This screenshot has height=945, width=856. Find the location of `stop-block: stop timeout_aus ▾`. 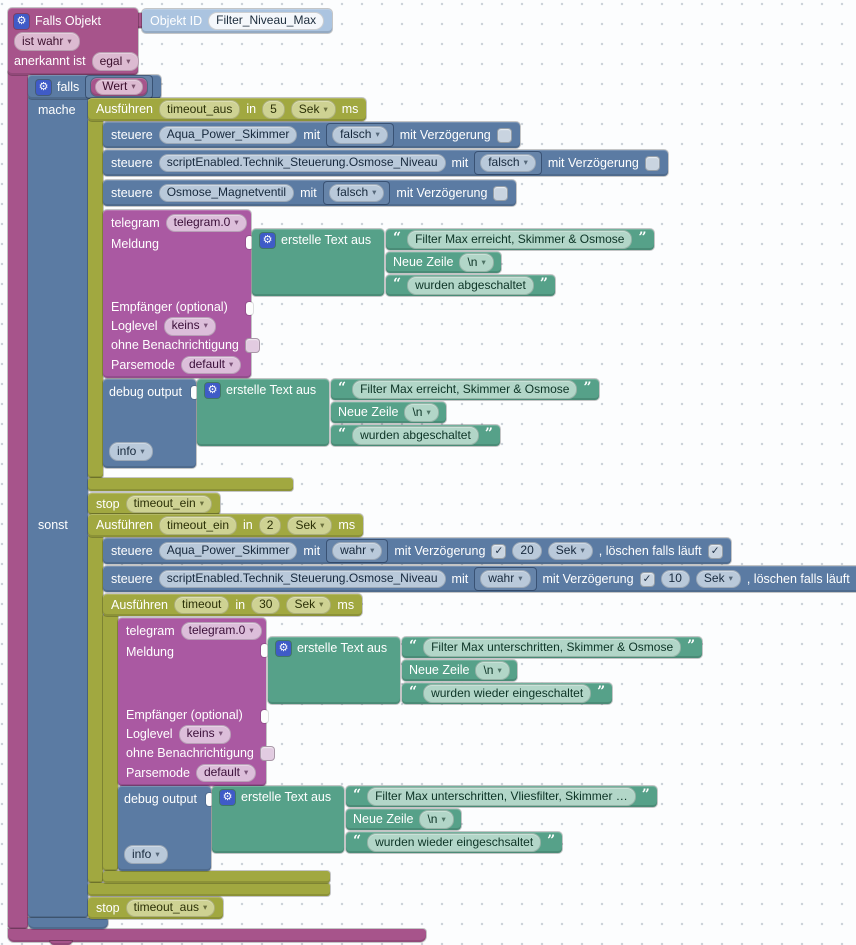

stop-block: stop timeout_aus ▾ is located at coordinates (156, 908).